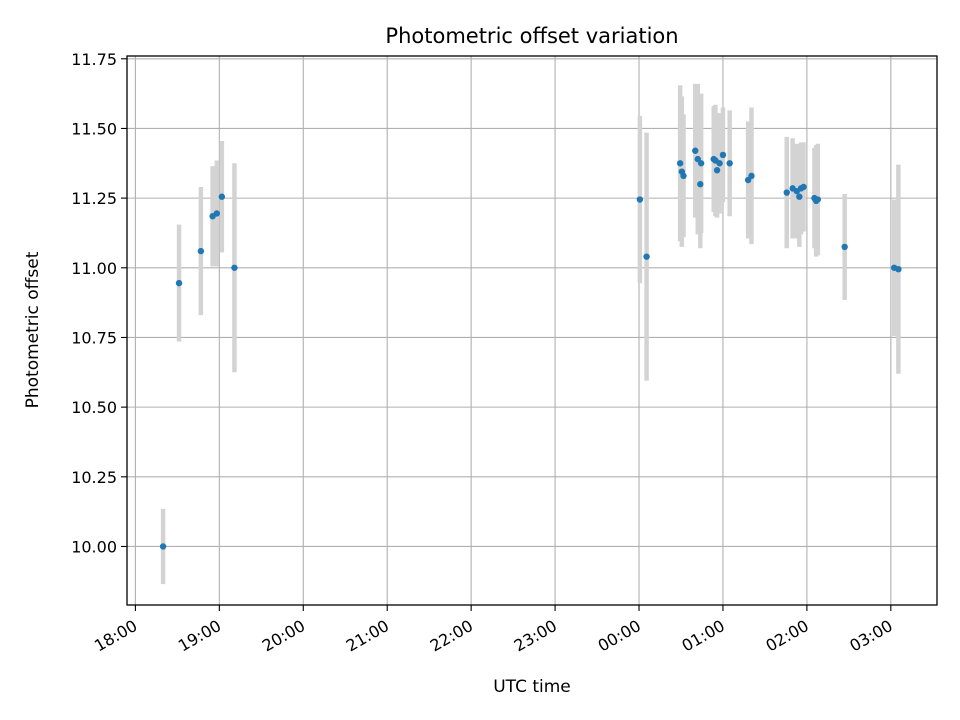 Image resolution: width=960 pixels, height=720 pixels. Describe the element at coordinates (99, 303) in the screenshot. I see `y-axis-ticks: 10.00 10.25 10.50 10.75 11.00 11.25 11.50 11.75` at that location.